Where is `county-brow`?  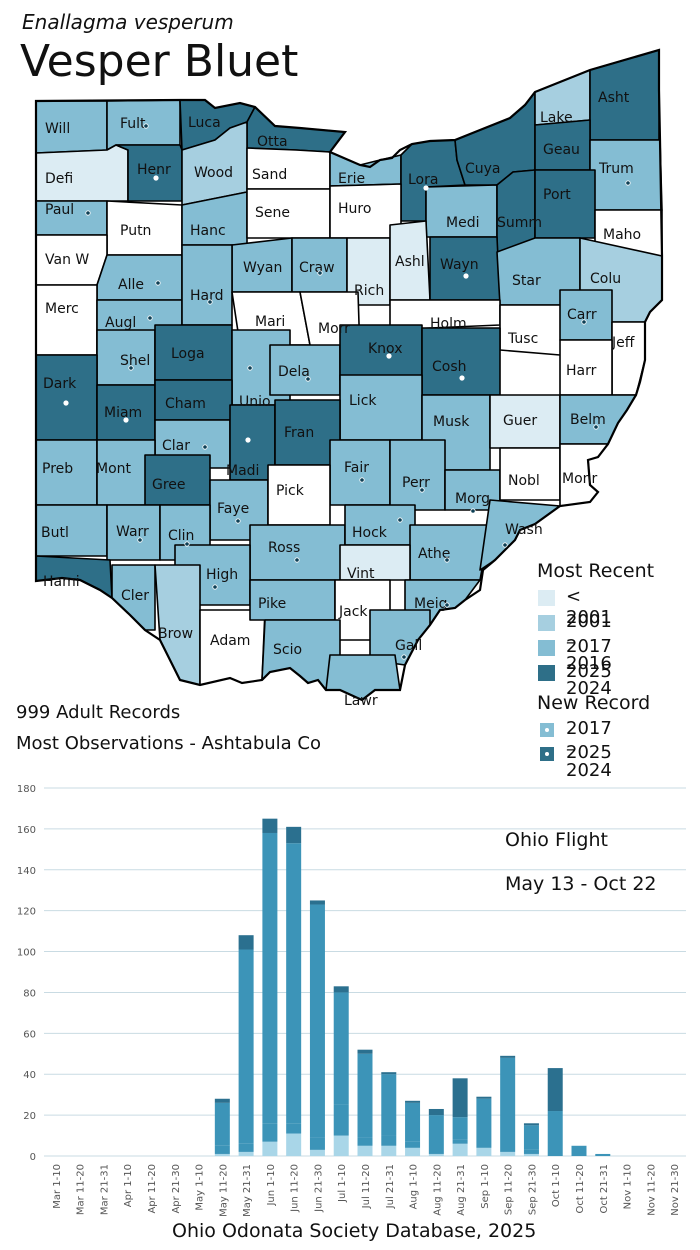 county-brow is located at coordinates (177, 625).